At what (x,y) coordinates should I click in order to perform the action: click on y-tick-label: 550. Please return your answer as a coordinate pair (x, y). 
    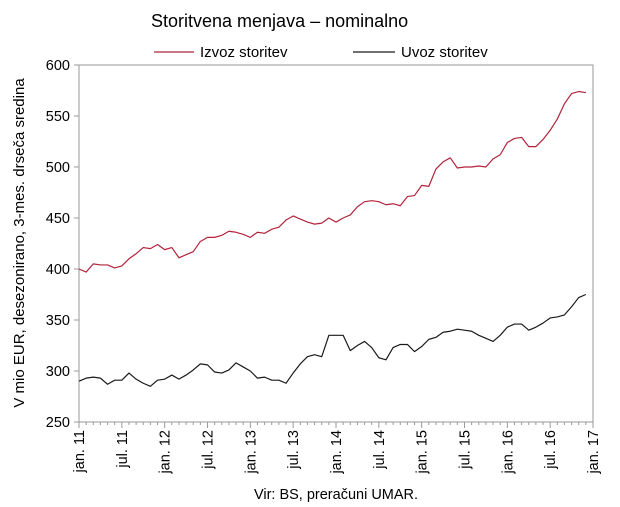
    Looking at the image, I should click on (58, 117).